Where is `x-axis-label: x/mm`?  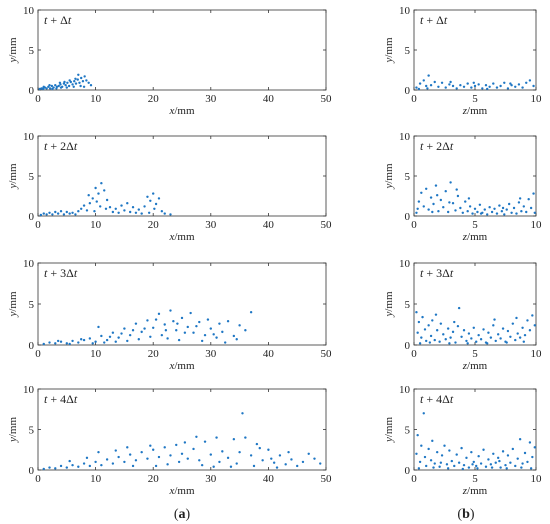 x-axis-label: x/mm is located at coordinates (181, 491).